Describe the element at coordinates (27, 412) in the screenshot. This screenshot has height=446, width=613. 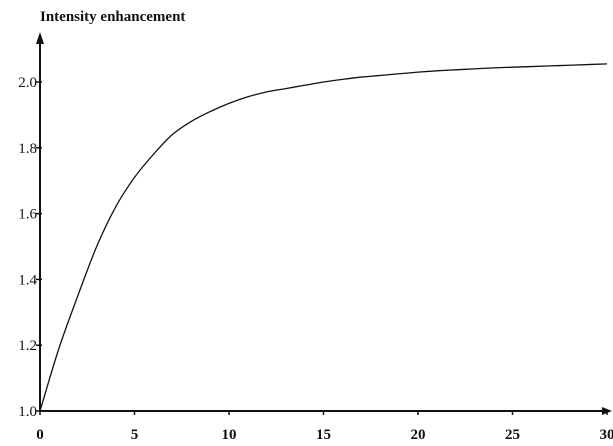
I see `y-tick-label: 1.0` at that location.